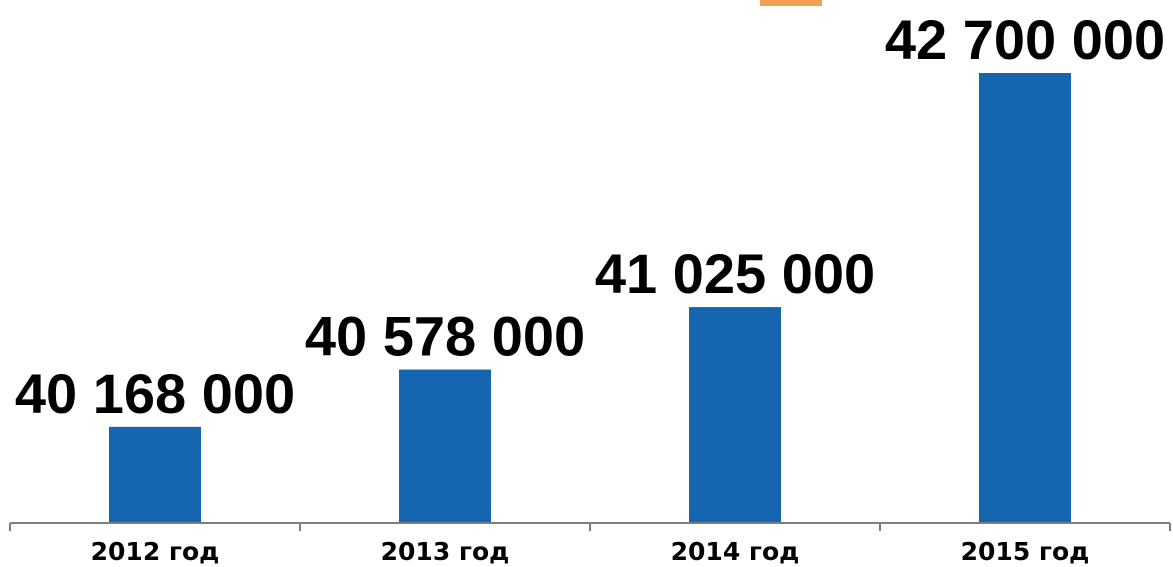  I want to click on decorative-orange-mark, so click(791, 3).